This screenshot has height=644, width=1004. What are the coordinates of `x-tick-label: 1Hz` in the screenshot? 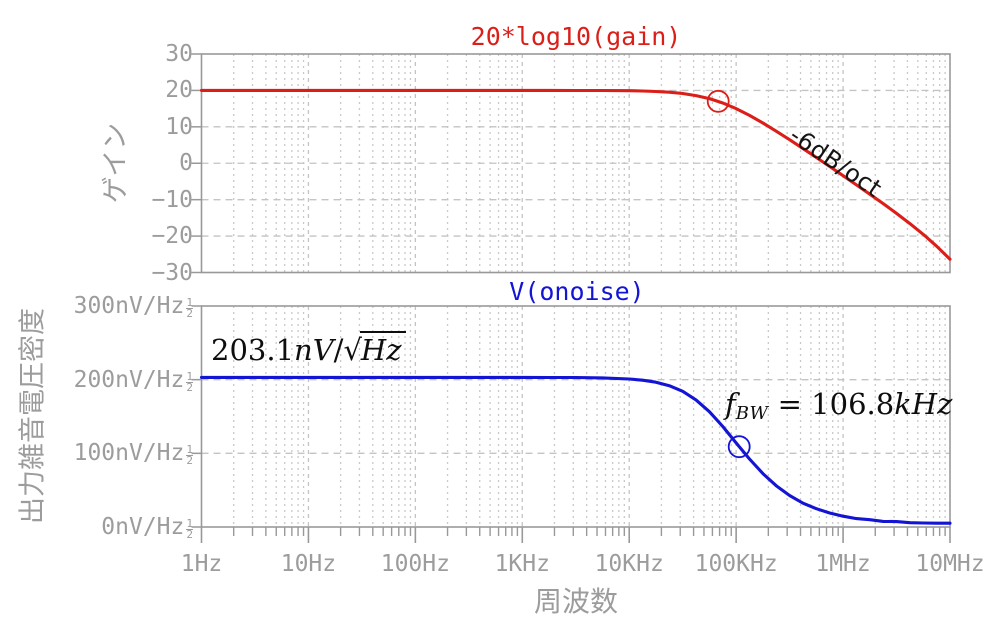 It's located at (201, 564).